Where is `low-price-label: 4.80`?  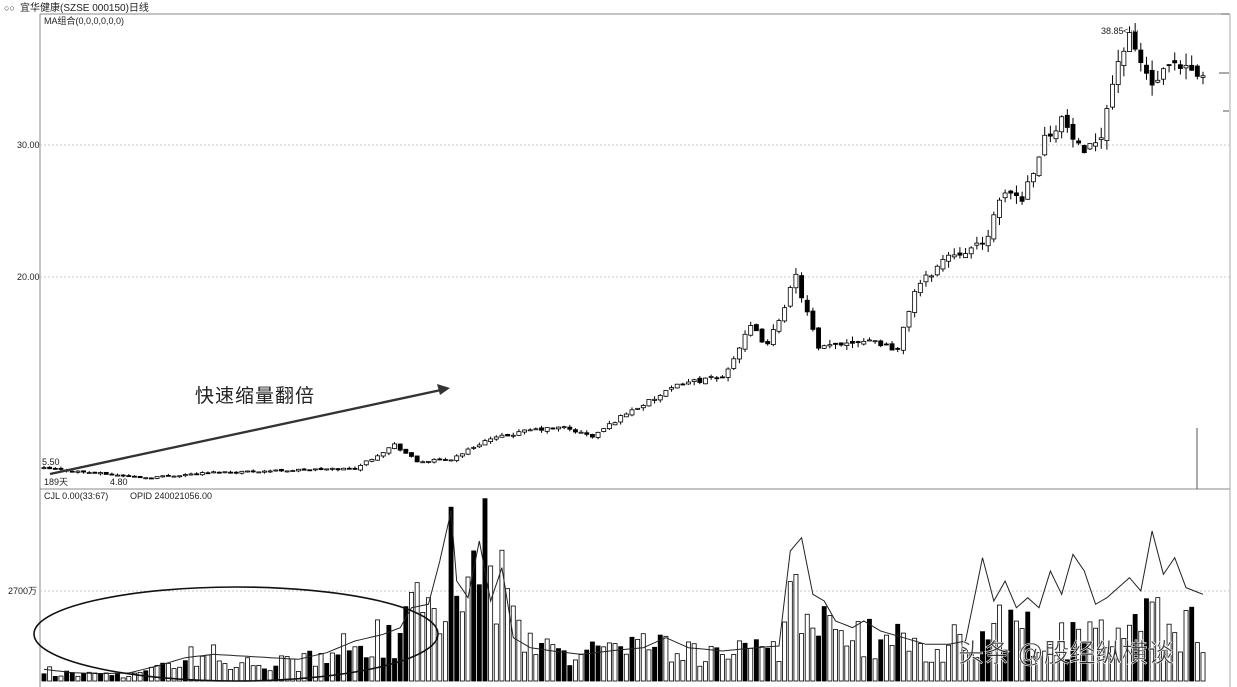 low-price-label: 4.80 is located at coordinates (119, 482).